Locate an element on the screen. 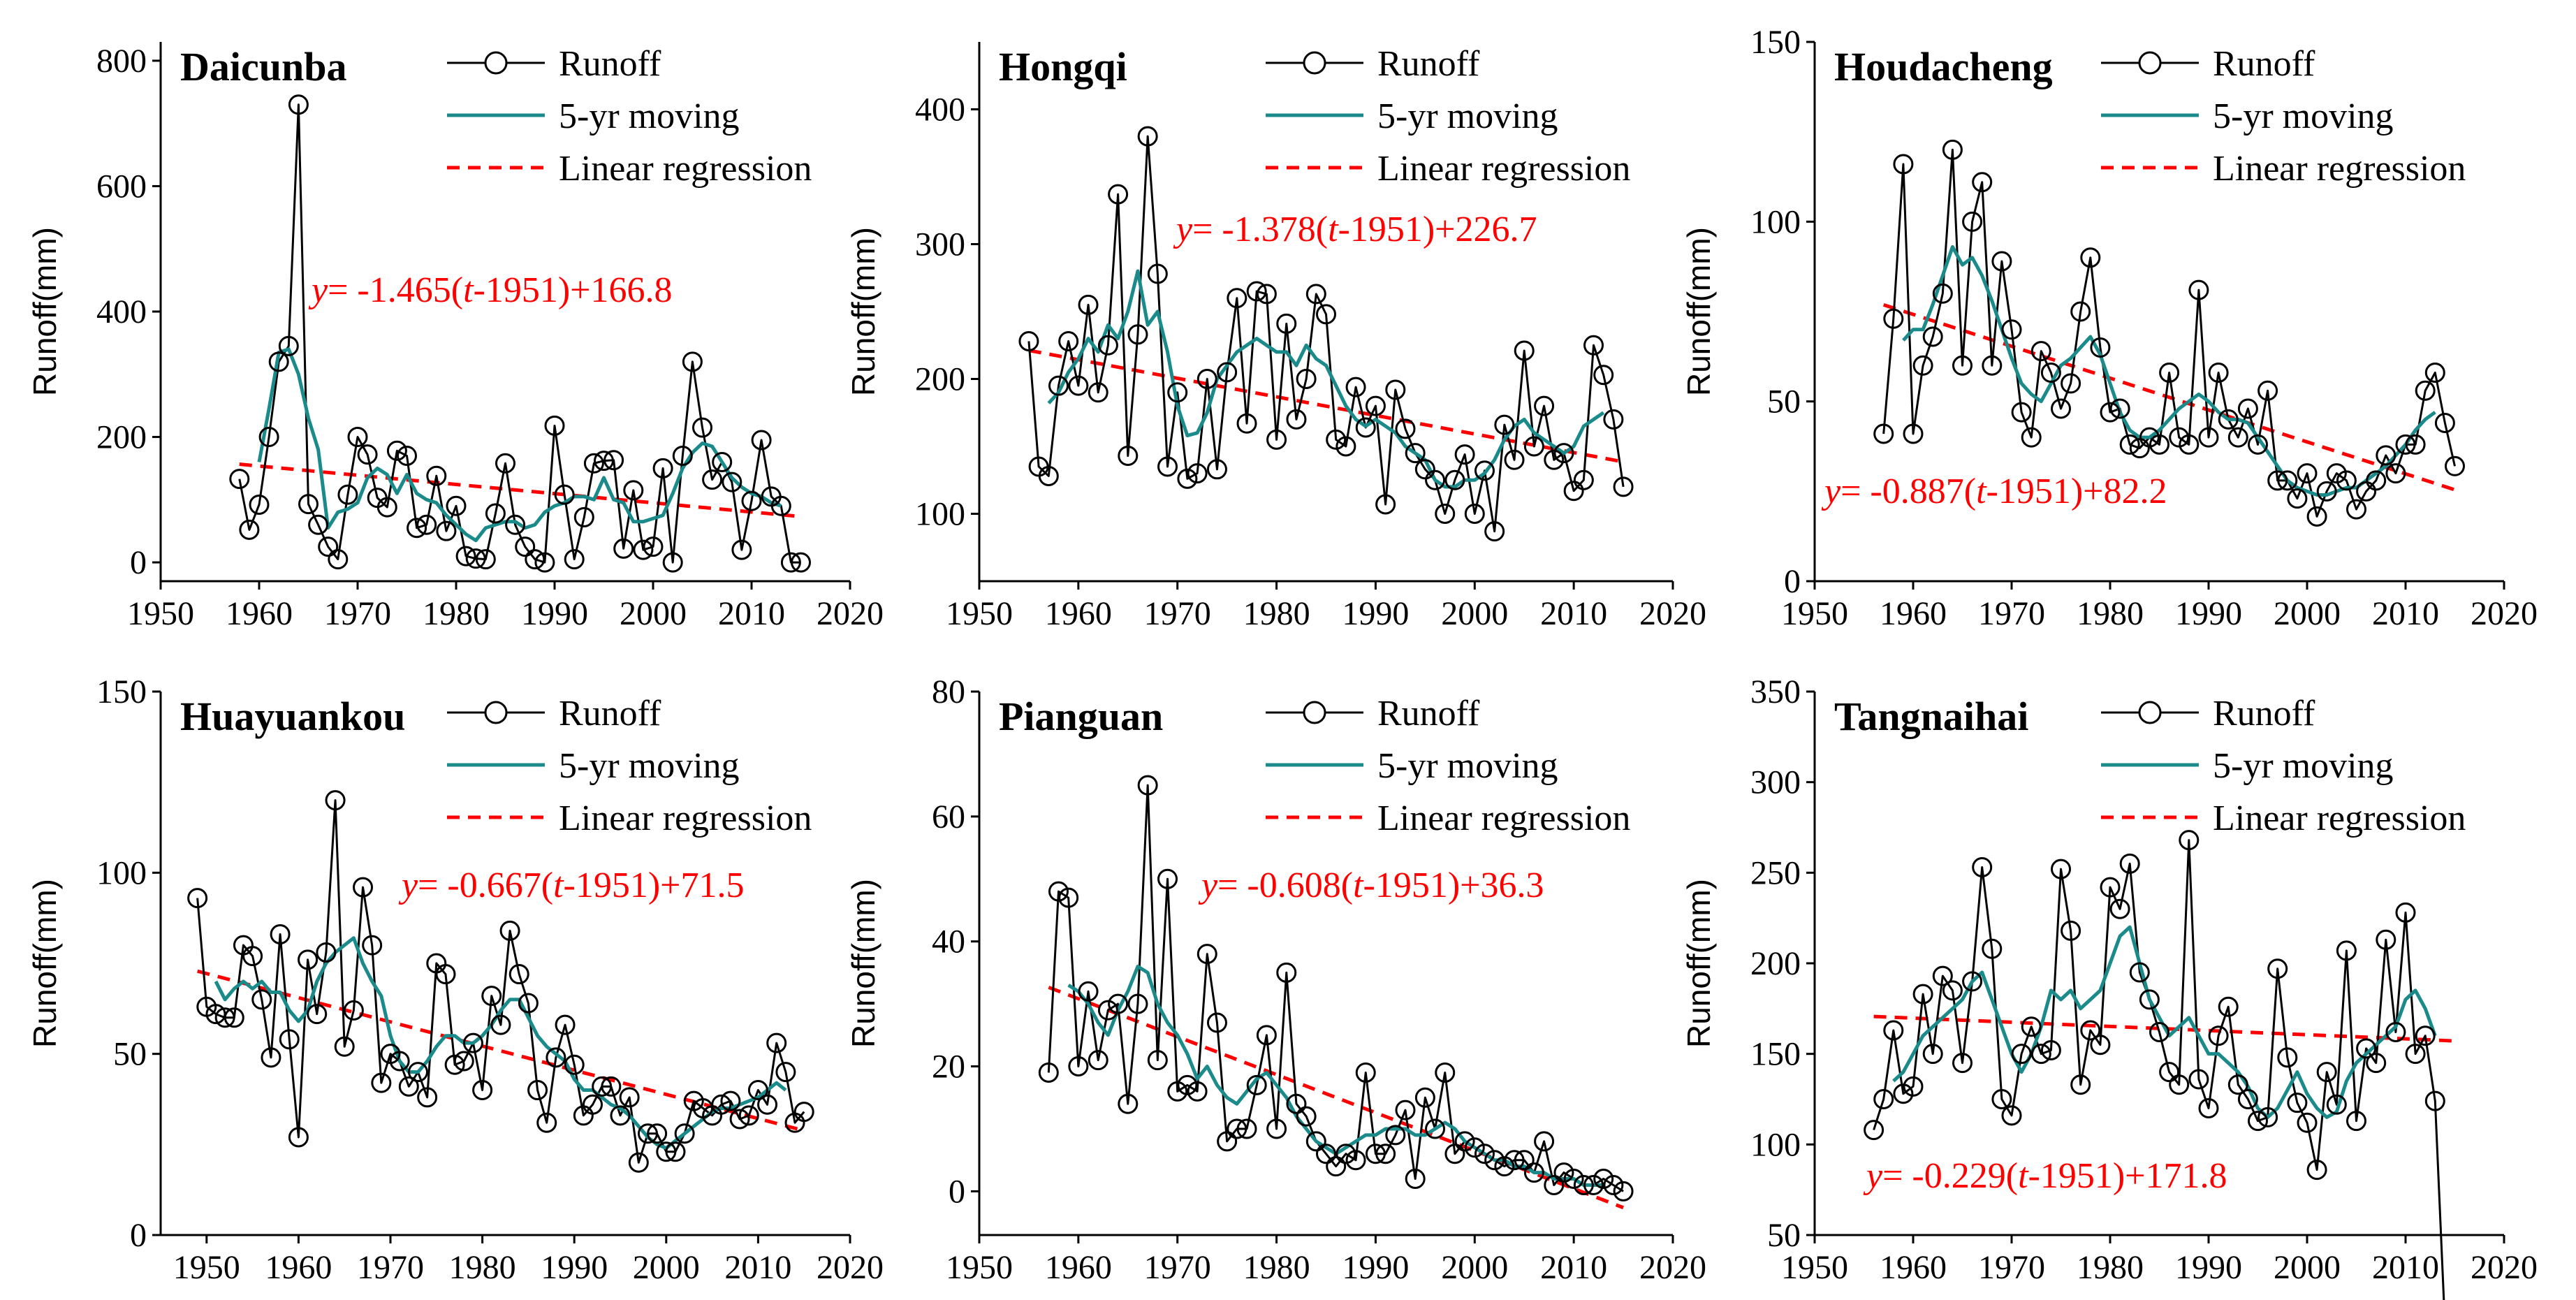 The width and height of the screenshot is (2576, 1300). equation-t: t is located at coordinates (468, 290).